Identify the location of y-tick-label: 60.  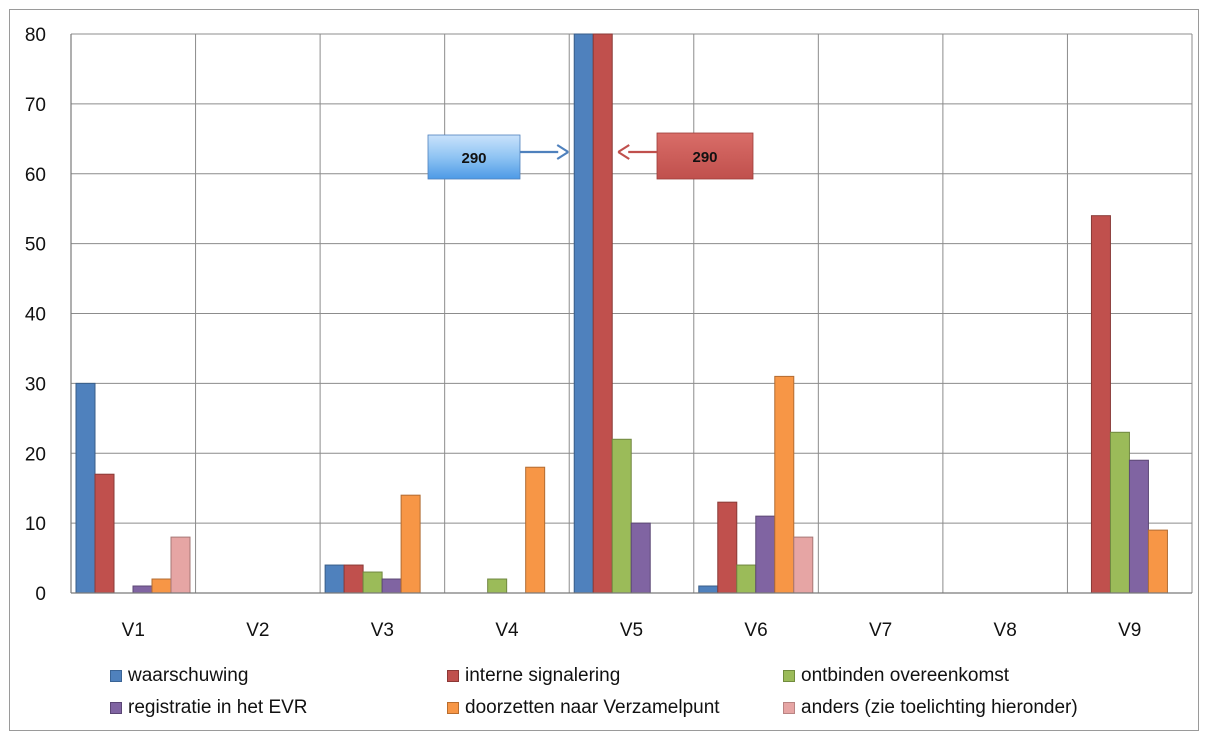
(35, 175).